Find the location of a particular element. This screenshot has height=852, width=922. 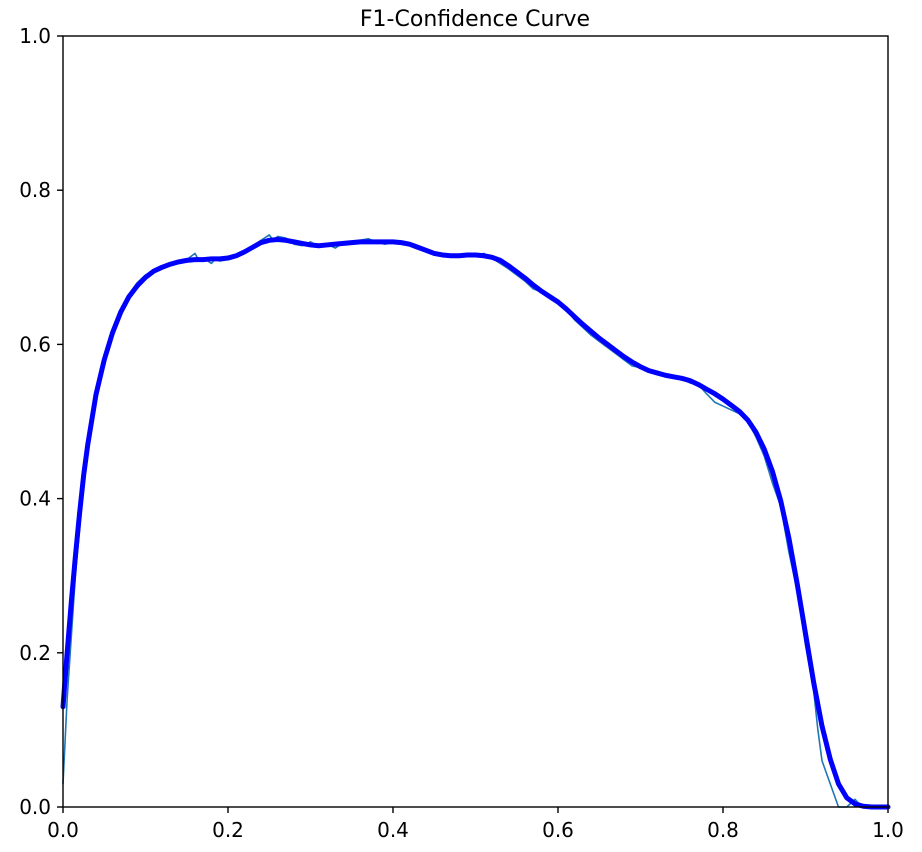

x-tick-label: 0.6 is located at coordinates (558, 830).